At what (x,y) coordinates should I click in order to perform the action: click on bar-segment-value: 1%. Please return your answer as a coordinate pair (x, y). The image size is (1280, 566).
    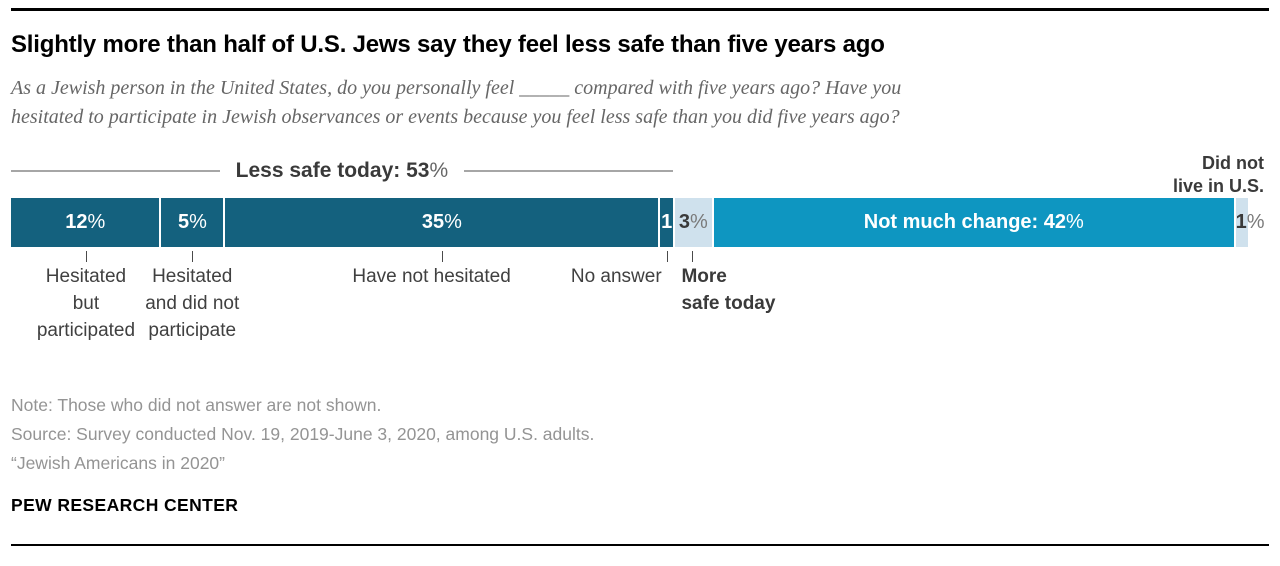
    Looking at the image, I should click on (1250, 222).